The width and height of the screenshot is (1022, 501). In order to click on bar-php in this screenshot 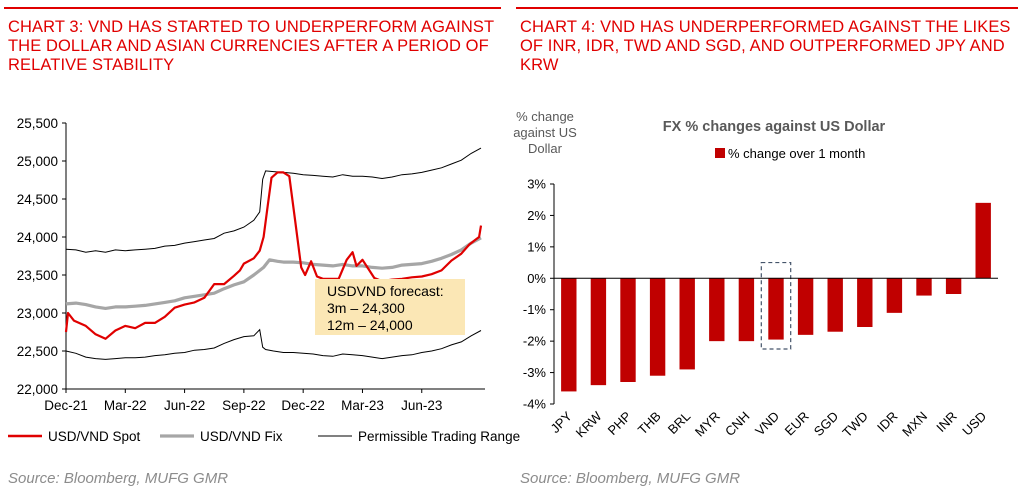, I will do `click(628, 330)`.